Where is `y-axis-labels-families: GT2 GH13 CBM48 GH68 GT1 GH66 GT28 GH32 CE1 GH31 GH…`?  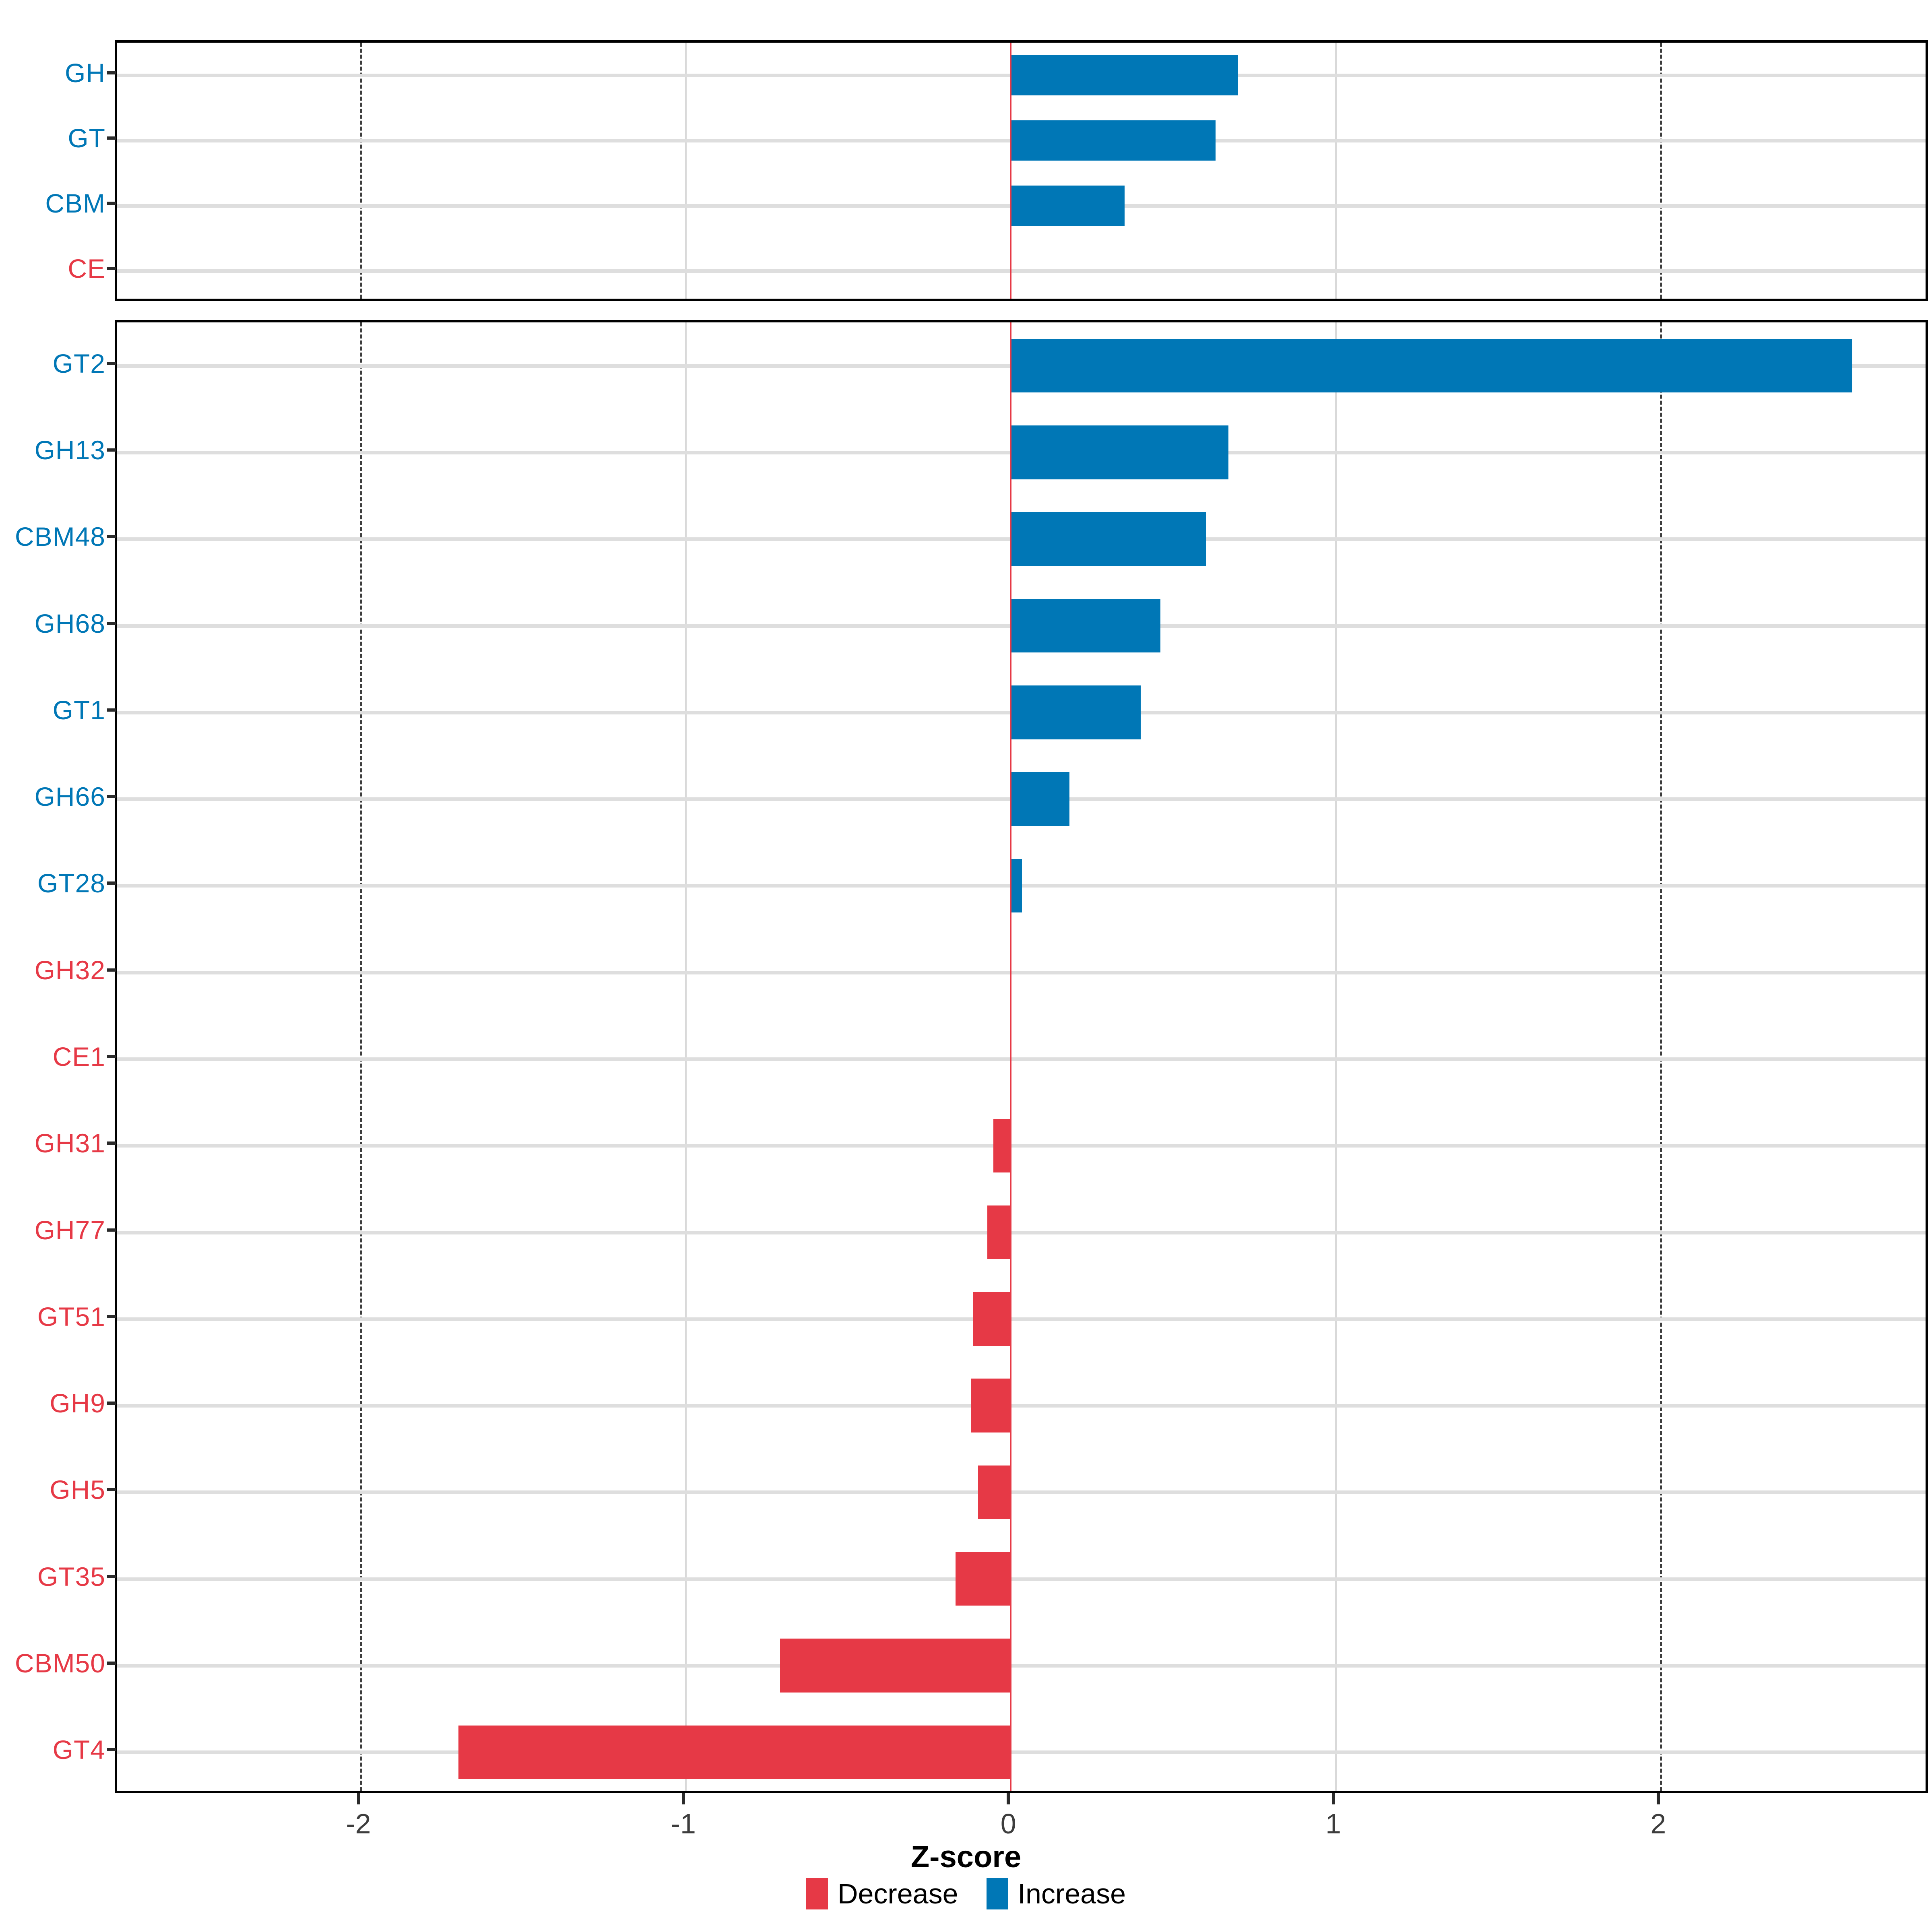 y-axis-labels-families: GT2 GH13 CBM48 GH68 GT1 GH66 GT28 GH32 CE1 GH31 GH… is located at coordinates (58, 1056).